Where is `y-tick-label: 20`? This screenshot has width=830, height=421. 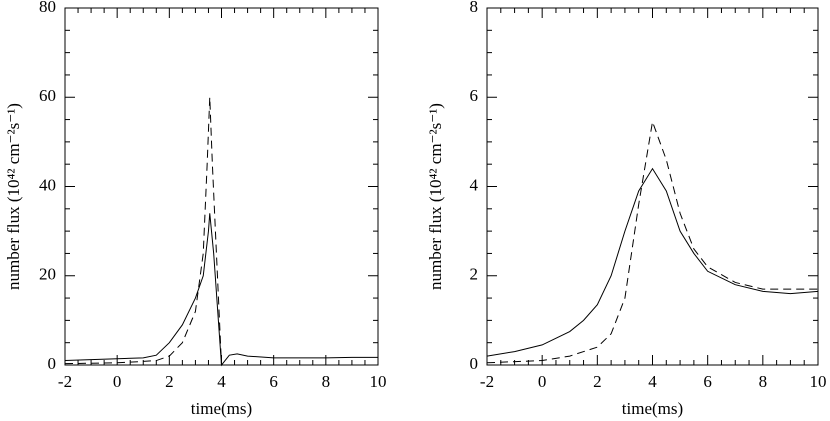
y-tick-label: 20 is located at coordinates (47, 274).